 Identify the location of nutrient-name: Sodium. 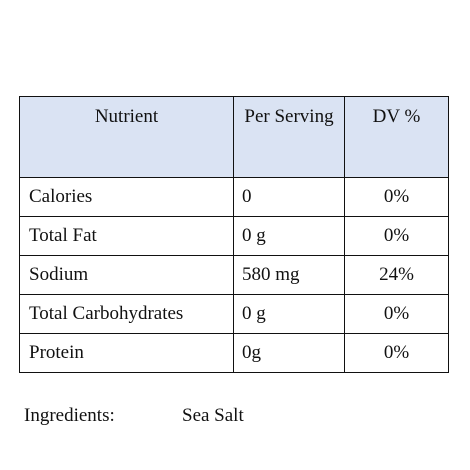
(126, 275).